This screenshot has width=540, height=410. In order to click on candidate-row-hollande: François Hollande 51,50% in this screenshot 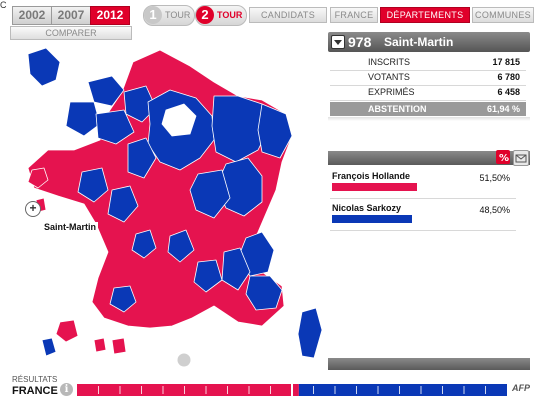, I will do `click(423, 183)`.